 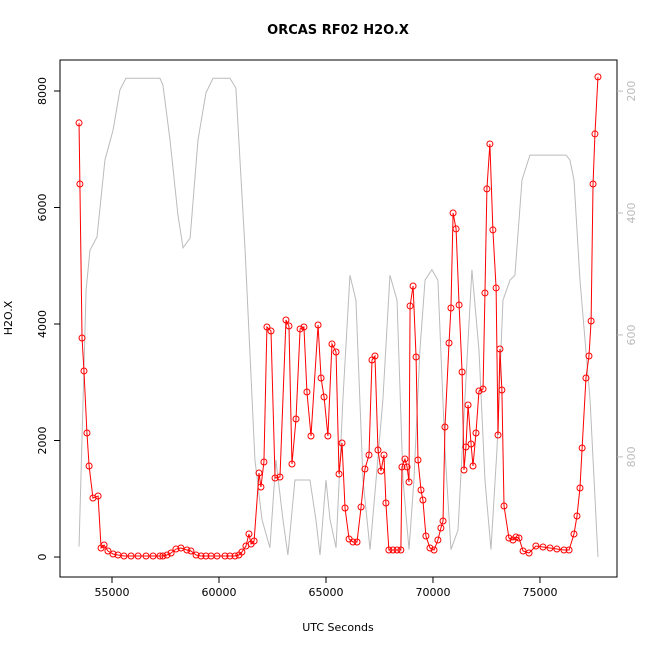 What do you see at coordinates (631, 456) in the screenshot?
I see `y2-tick-label: 800` at bounding box center [631, 456].